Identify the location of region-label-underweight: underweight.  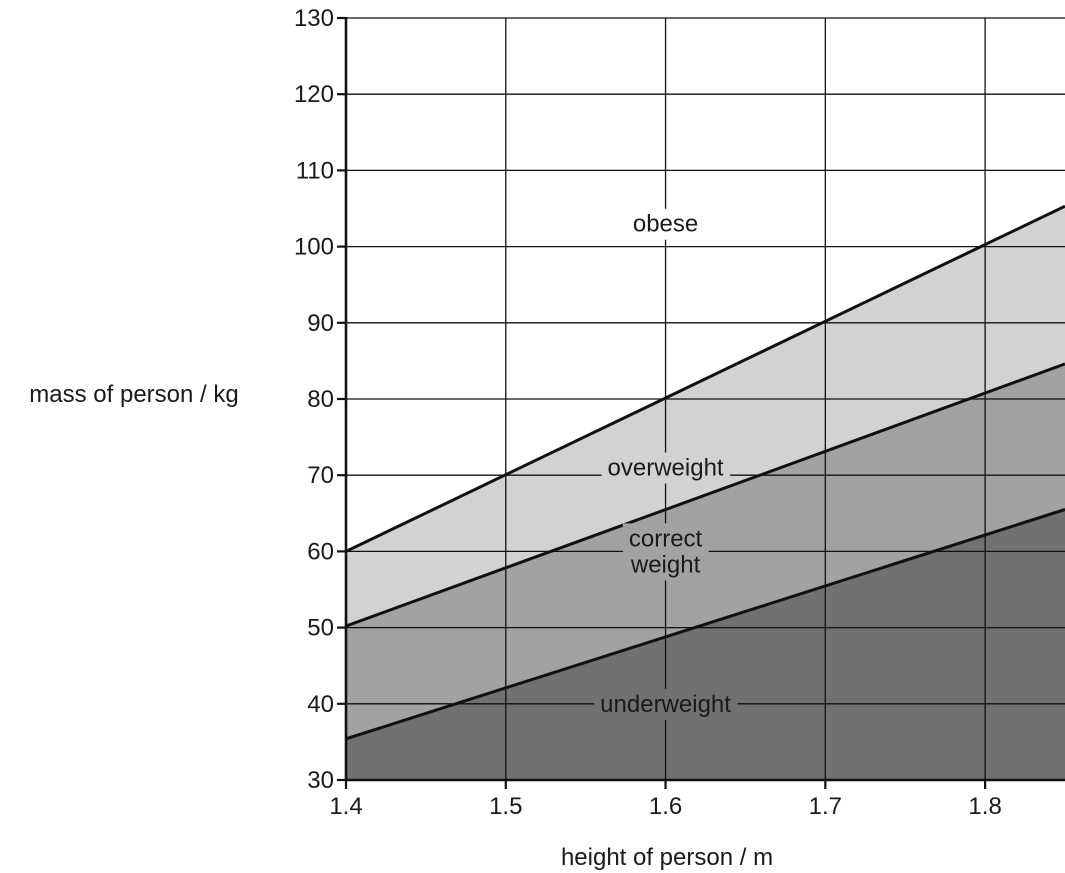
(666, 704).